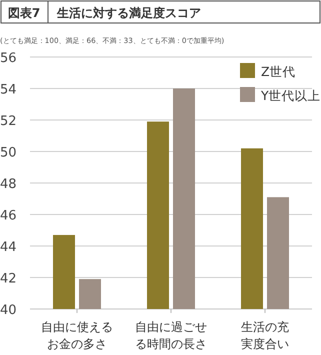 The height and width of the screenshot is (355, 321). What do you see at coordinates (265, 335) in the screenshot?
I see `x-tick-label: 生活の充実度合い` at bounding box center [265, 335].